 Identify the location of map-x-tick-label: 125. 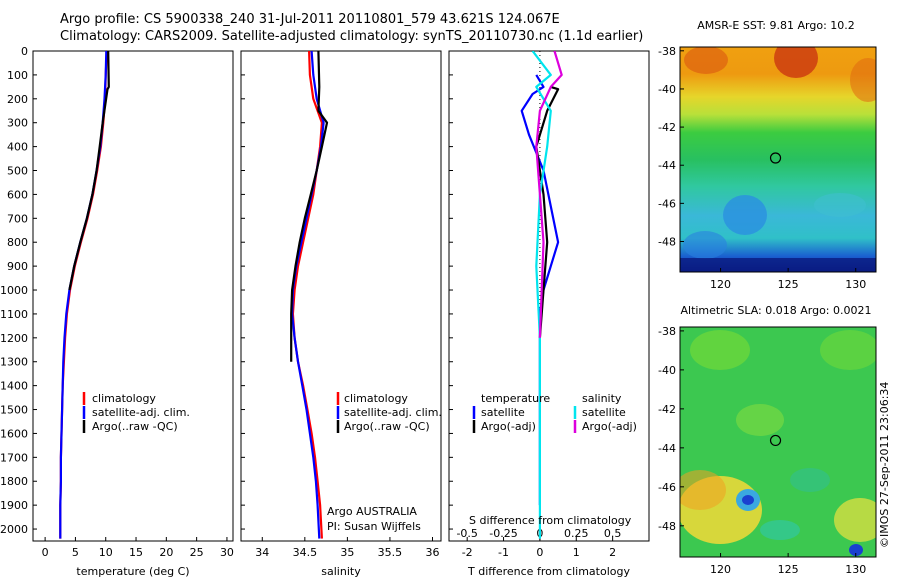
(788, 569).